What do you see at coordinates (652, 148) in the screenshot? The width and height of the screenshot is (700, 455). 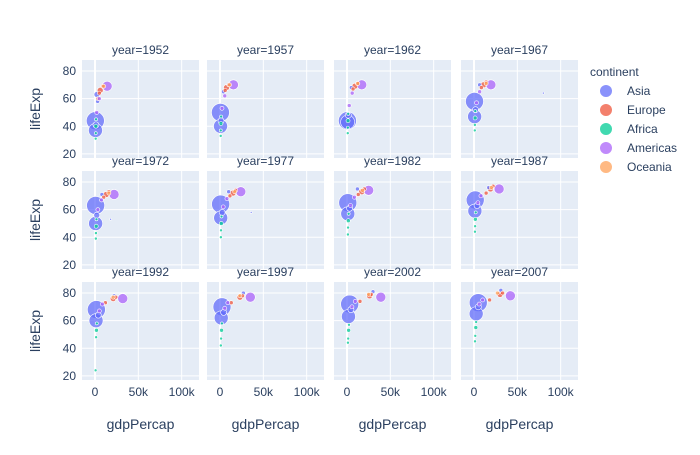 I see `legend-label-americas: Americas` at bounding box center [652, 148].